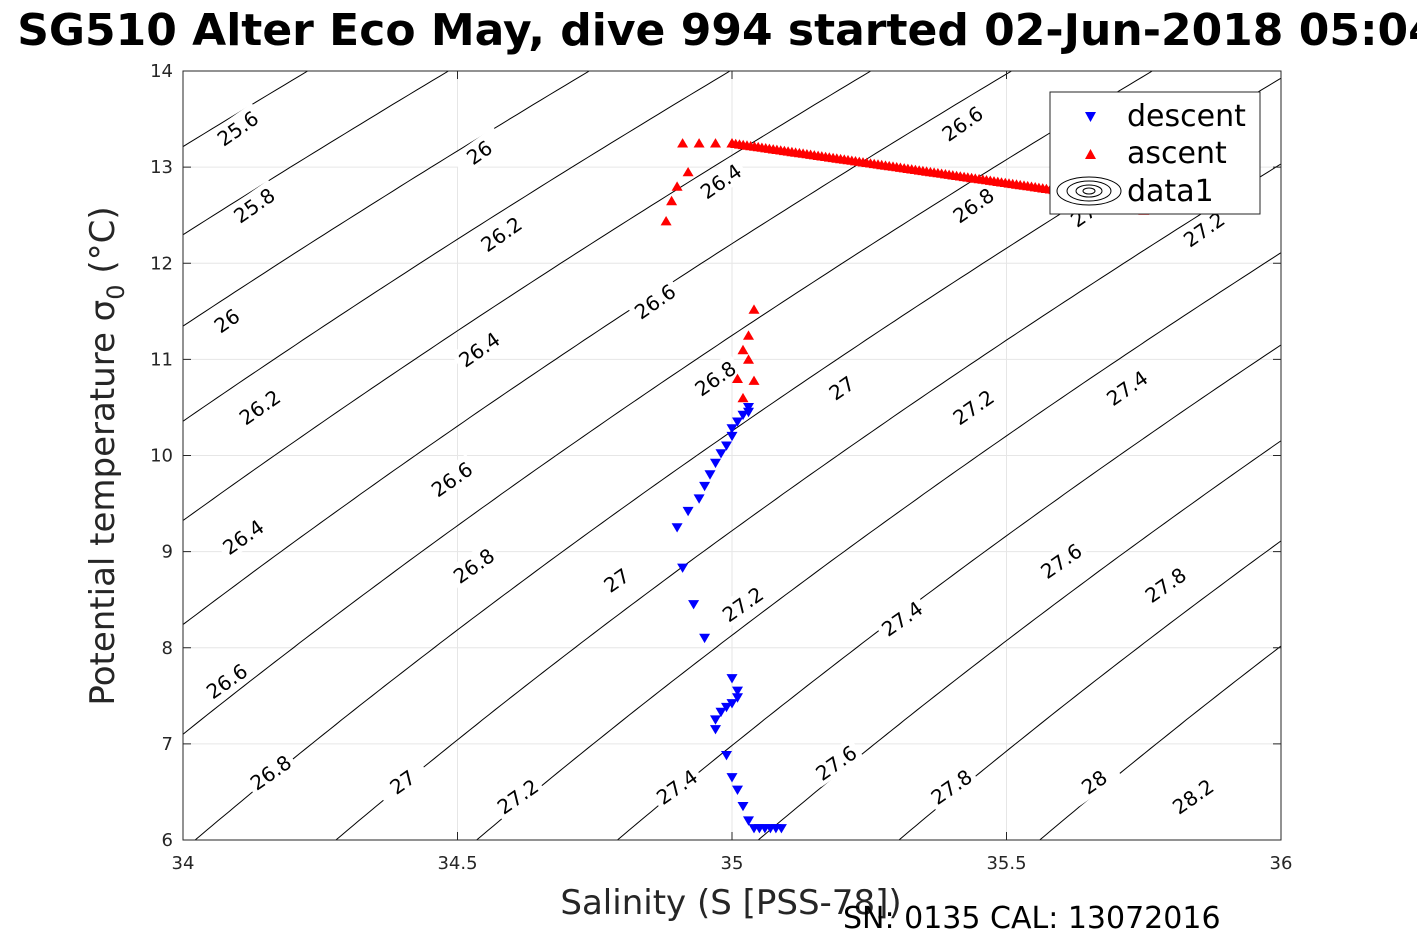  I want to click on legend-descent-marker, so click(1090, 117).